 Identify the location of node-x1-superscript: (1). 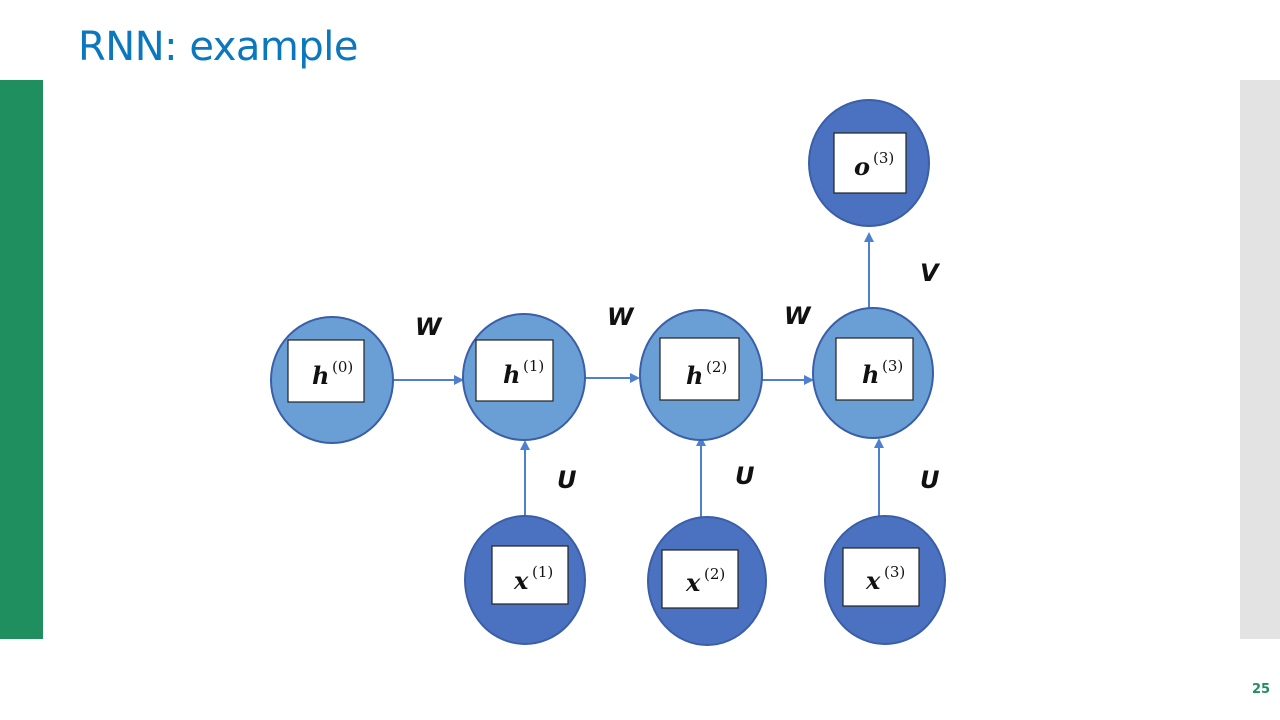
(542, 572).